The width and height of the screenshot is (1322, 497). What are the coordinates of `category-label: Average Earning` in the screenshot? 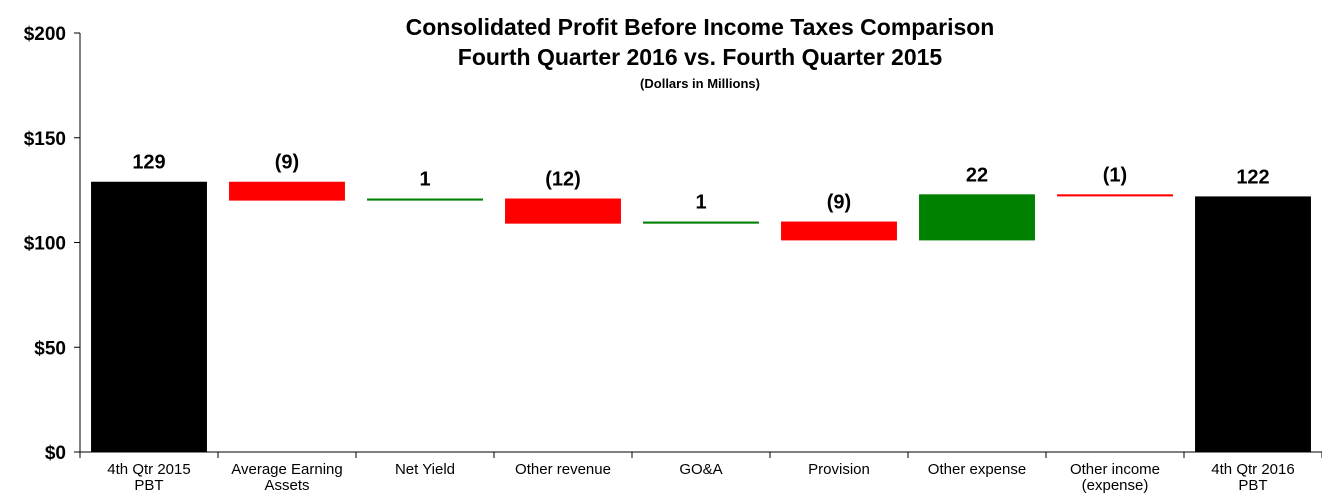 It's located at (286, 469).